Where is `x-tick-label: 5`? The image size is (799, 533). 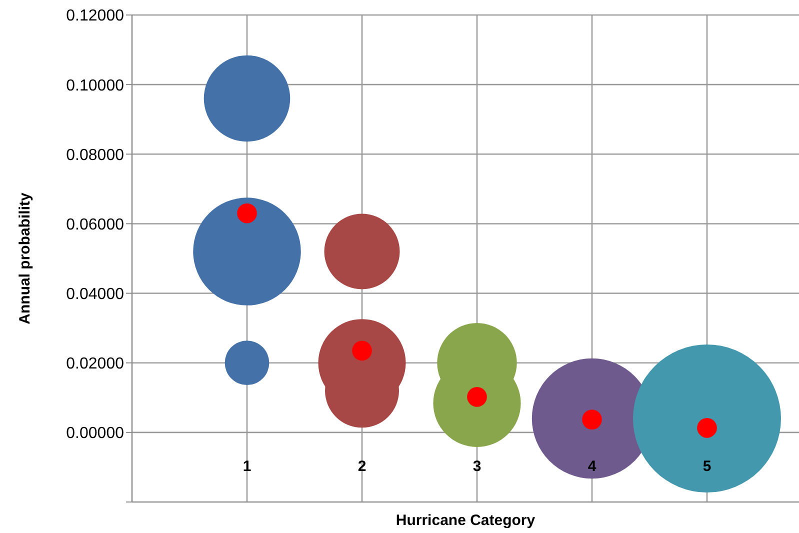
x-tick-label: 5 is located at coordinates (707, 466).